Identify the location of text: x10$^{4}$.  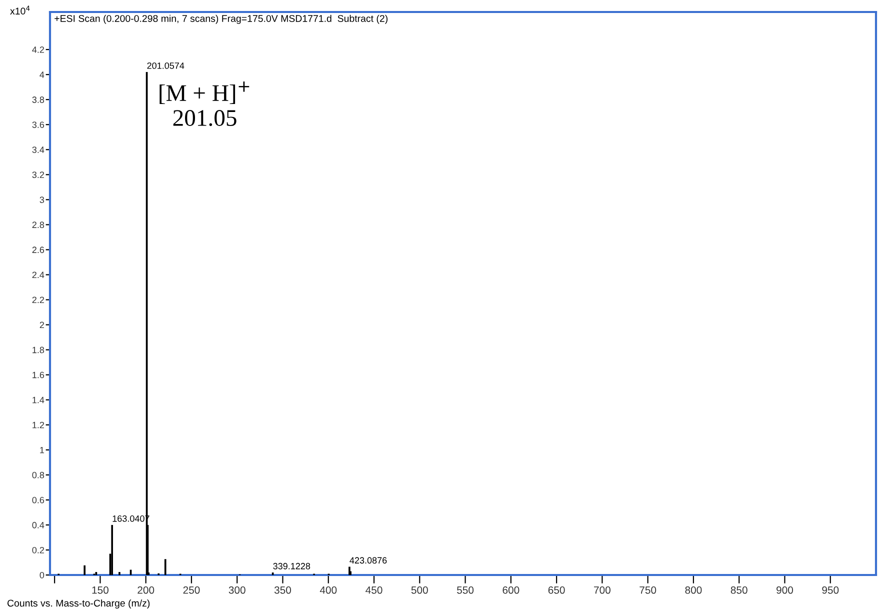
(20, 10).